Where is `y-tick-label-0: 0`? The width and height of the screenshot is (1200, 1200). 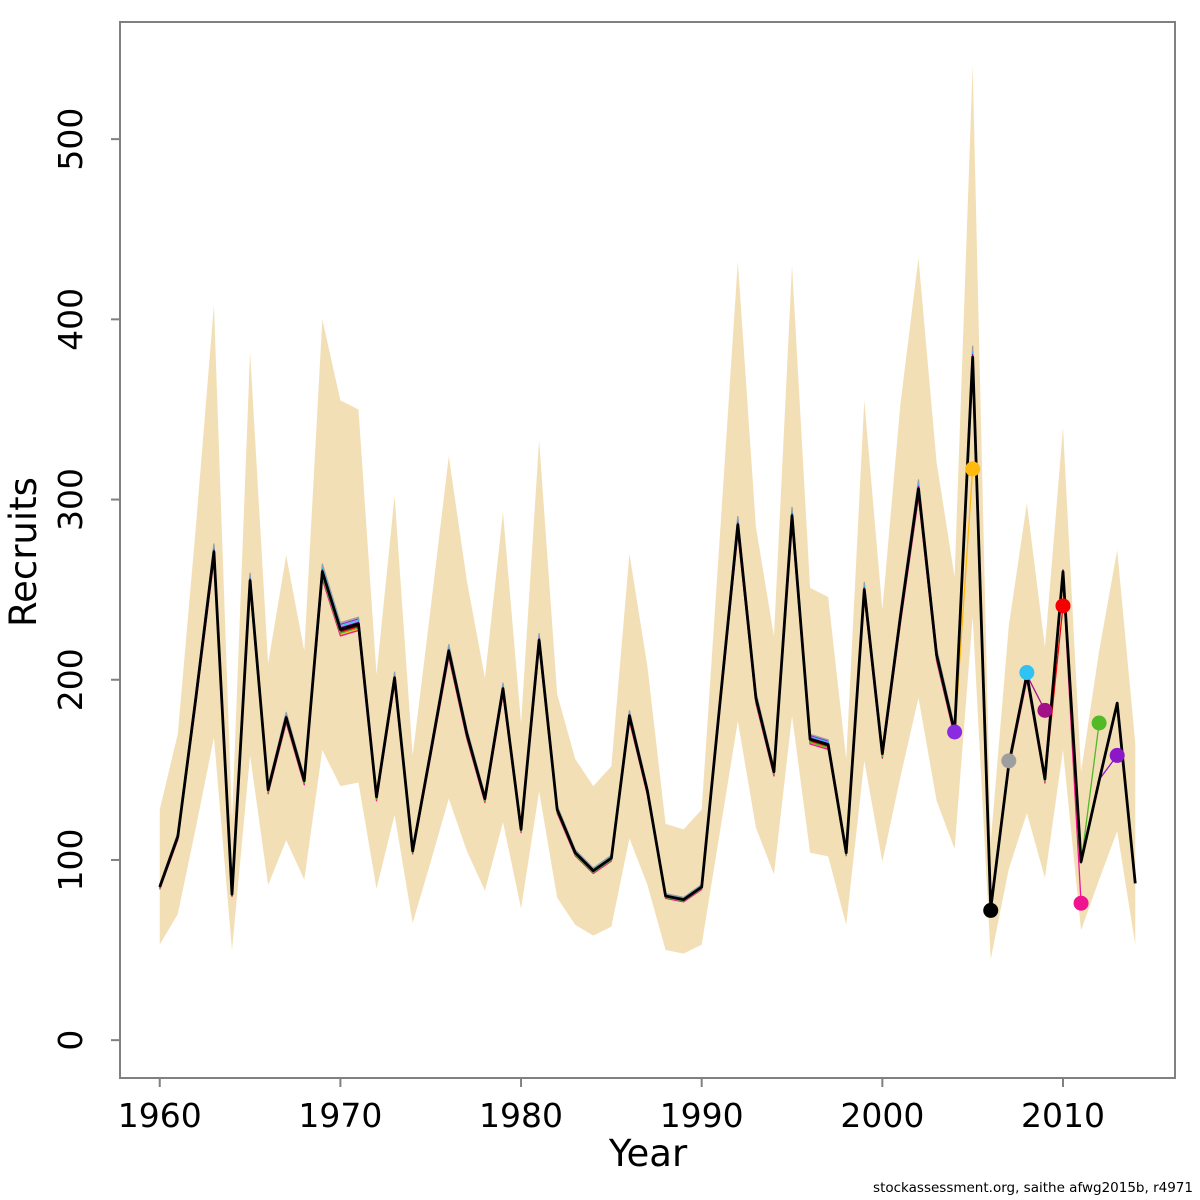
y-tick-label-0: 0 is located at coordinates (70, 1040).